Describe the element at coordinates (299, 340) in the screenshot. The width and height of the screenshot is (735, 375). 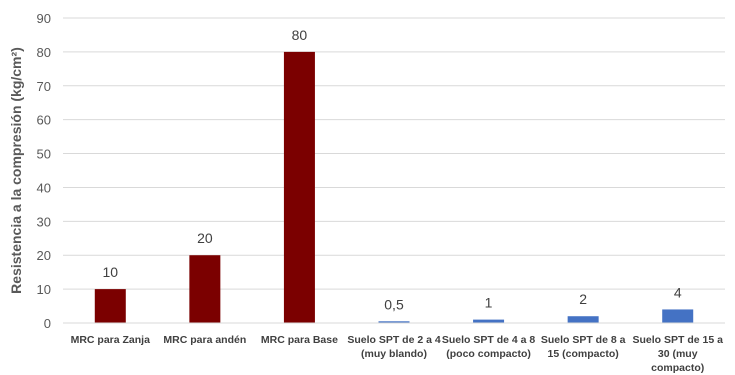
I see `x-category-label: MRC para Base` at that location.